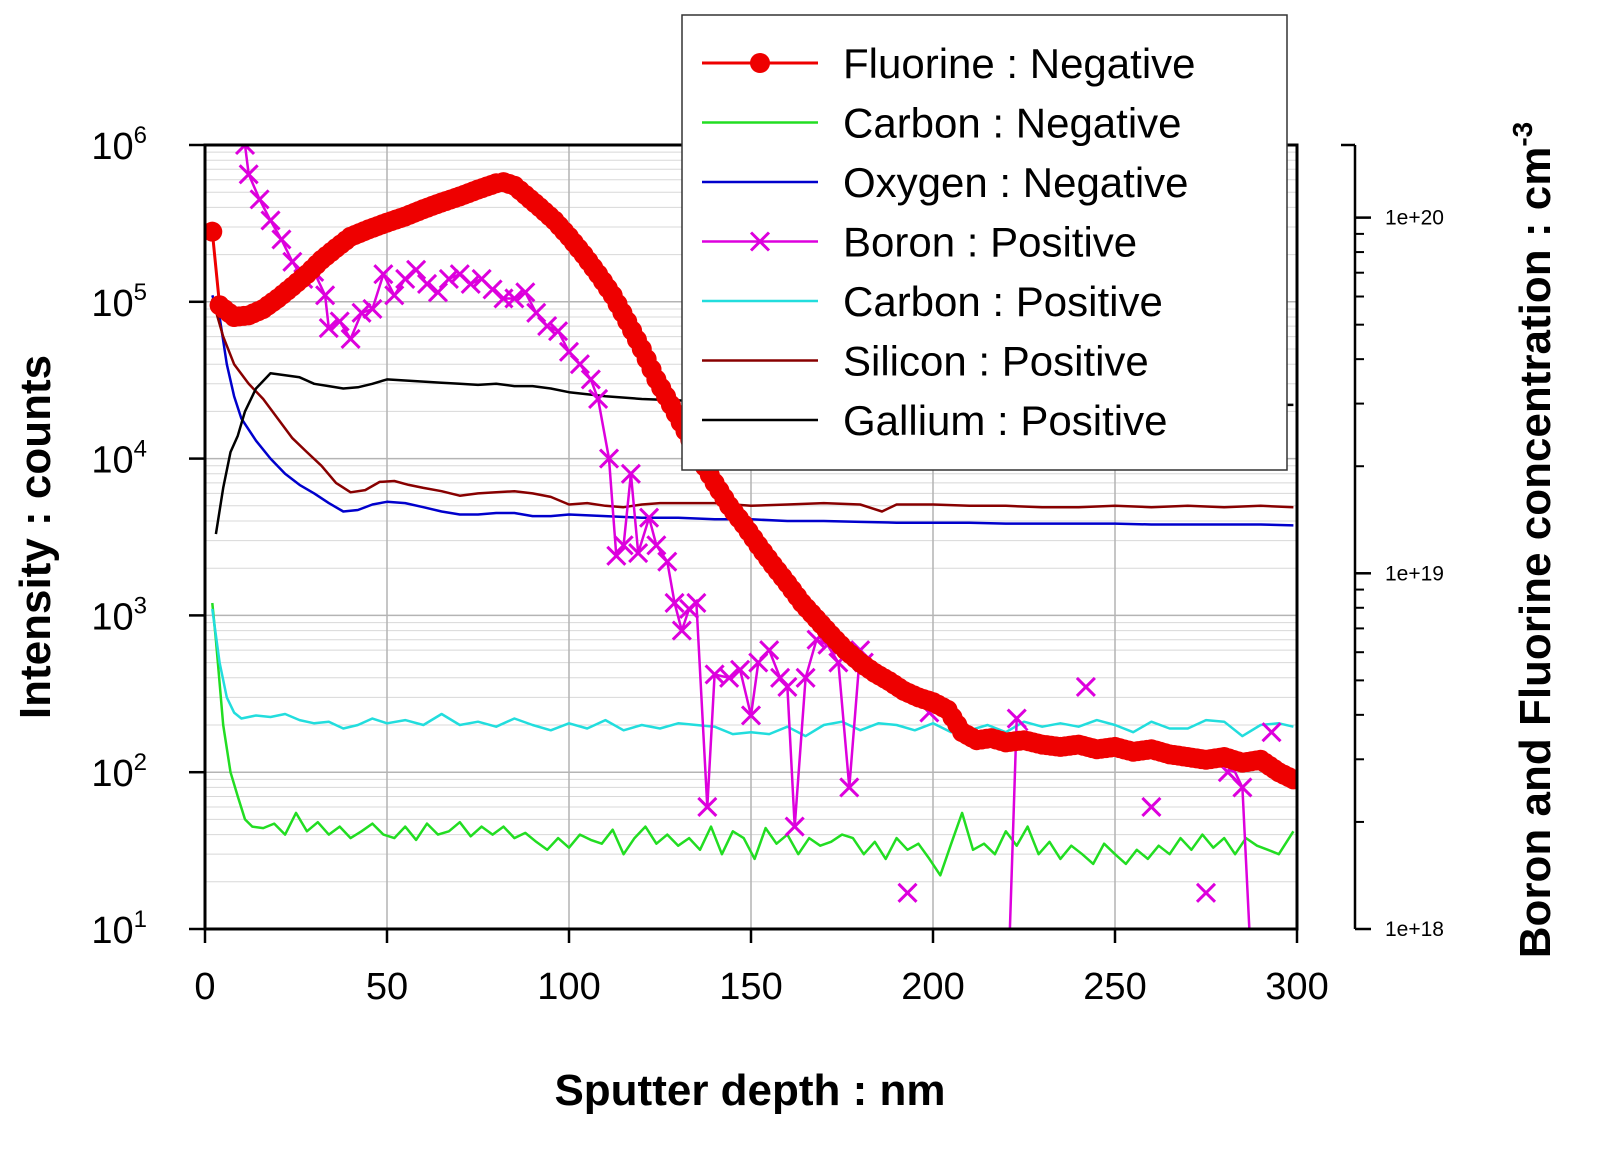 This screenshot has width=1623, height=1156. I want to click on x-tick-label: 0, so click(204, 987).